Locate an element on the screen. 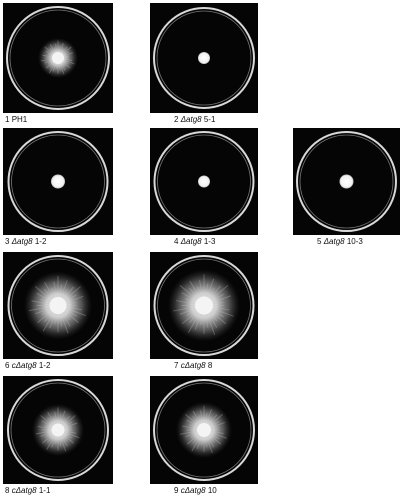 Image resolution: width=406 pixels, height=500 pixels. label-part: 2 is located at coordinates (176, 119).